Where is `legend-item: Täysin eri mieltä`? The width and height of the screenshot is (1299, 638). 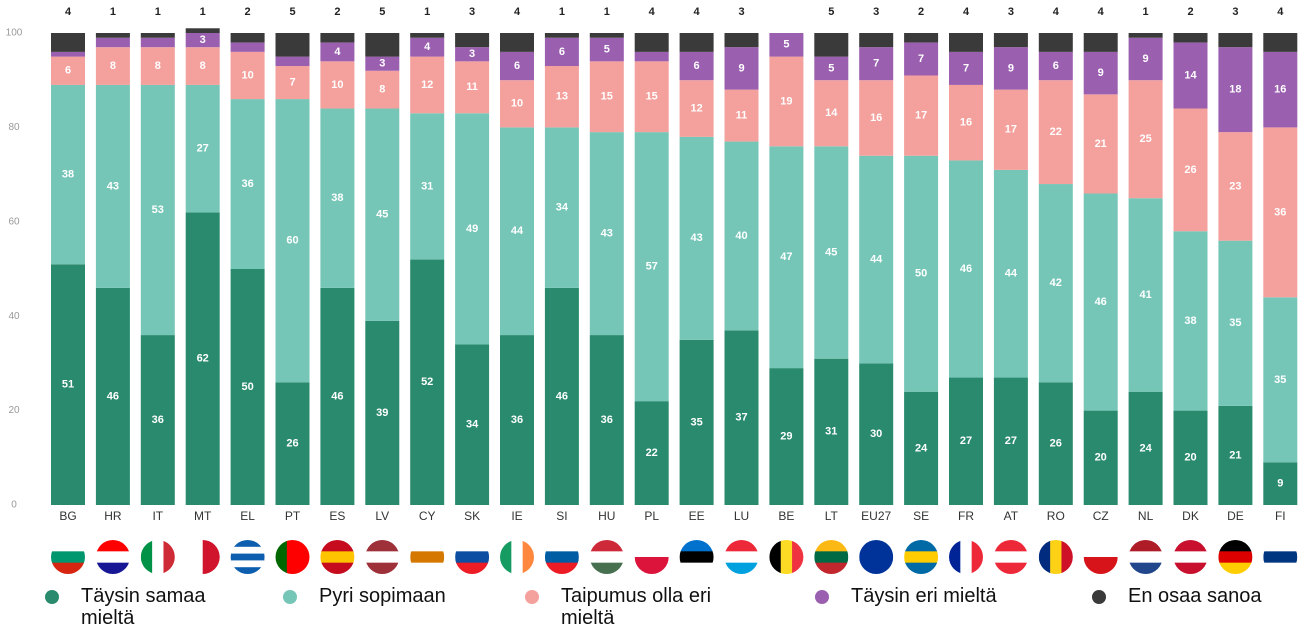 legend-item: Täysin eri mieltä is located at coordinates (948, 596).